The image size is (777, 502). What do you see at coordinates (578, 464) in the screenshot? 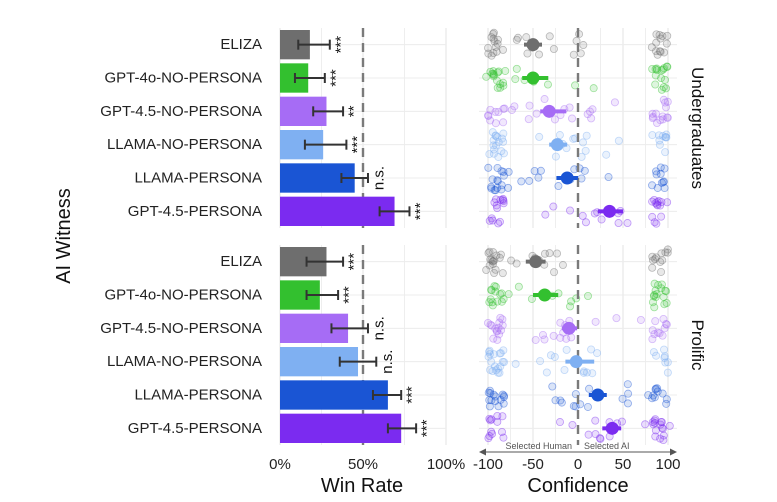
I see `confidence-tick-label: 0` at bounding box center [578, 464].